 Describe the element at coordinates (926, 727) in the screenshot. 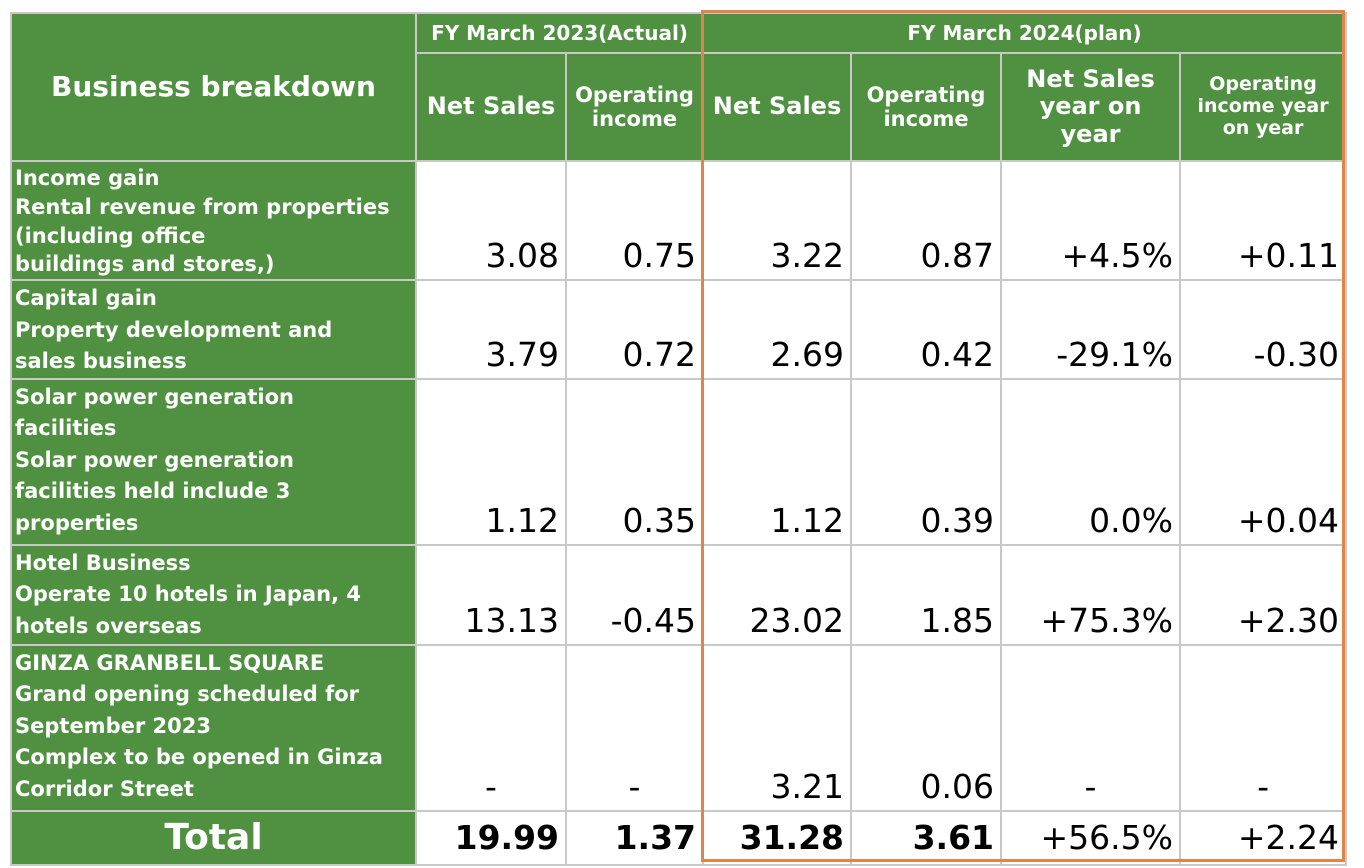

I see `cell-operating-income-2024: 0.06` at that location.